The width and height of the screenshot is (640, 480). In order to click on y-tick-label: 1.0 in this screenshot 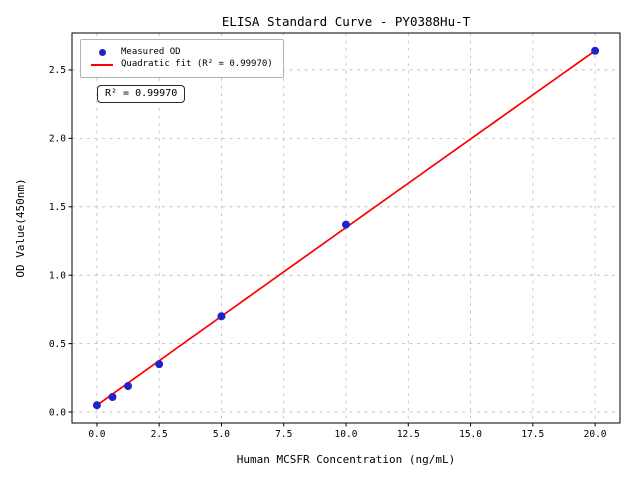, I will do `click(57, 276)`.